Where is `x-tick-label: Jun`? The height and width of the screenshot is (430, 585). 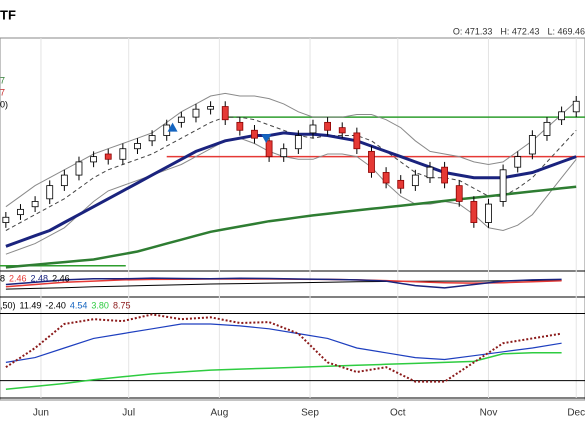
x-tick-label: Jun is located at coordinates (41, 413).